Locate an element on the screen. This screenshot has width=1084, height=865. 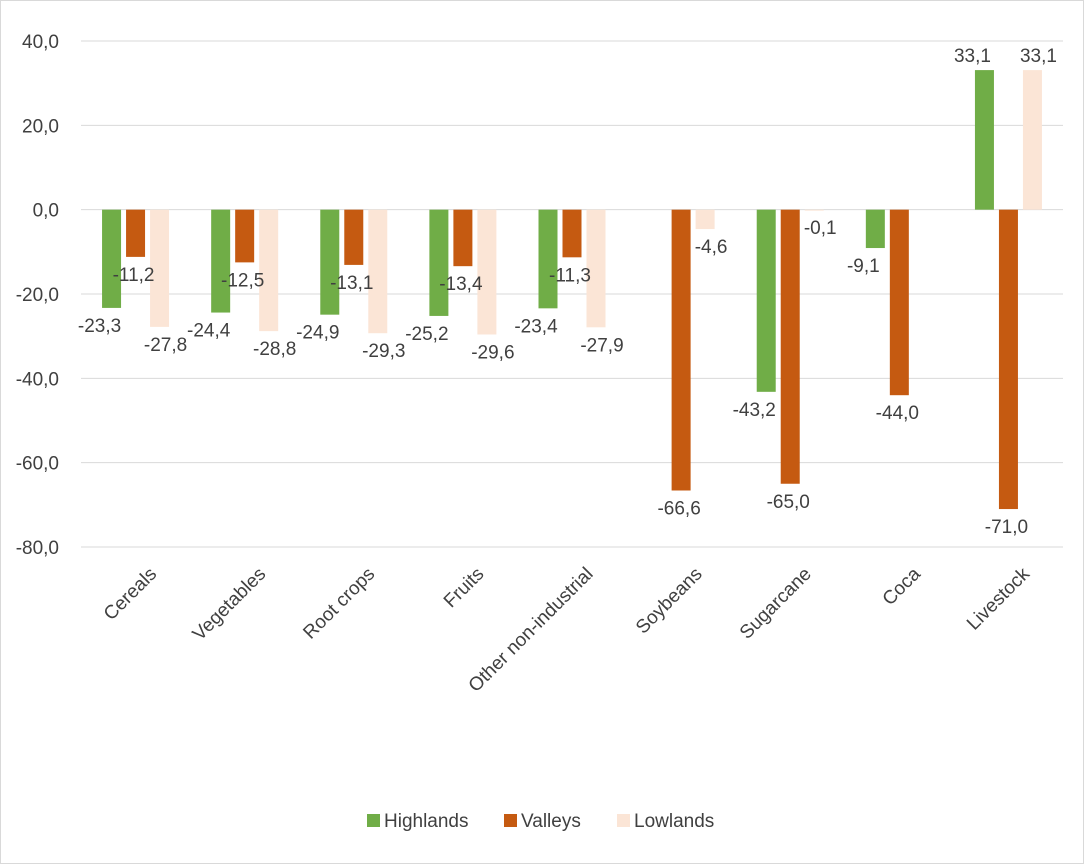
y-tick-label: -40,0 is located at coordinates (37, 379).